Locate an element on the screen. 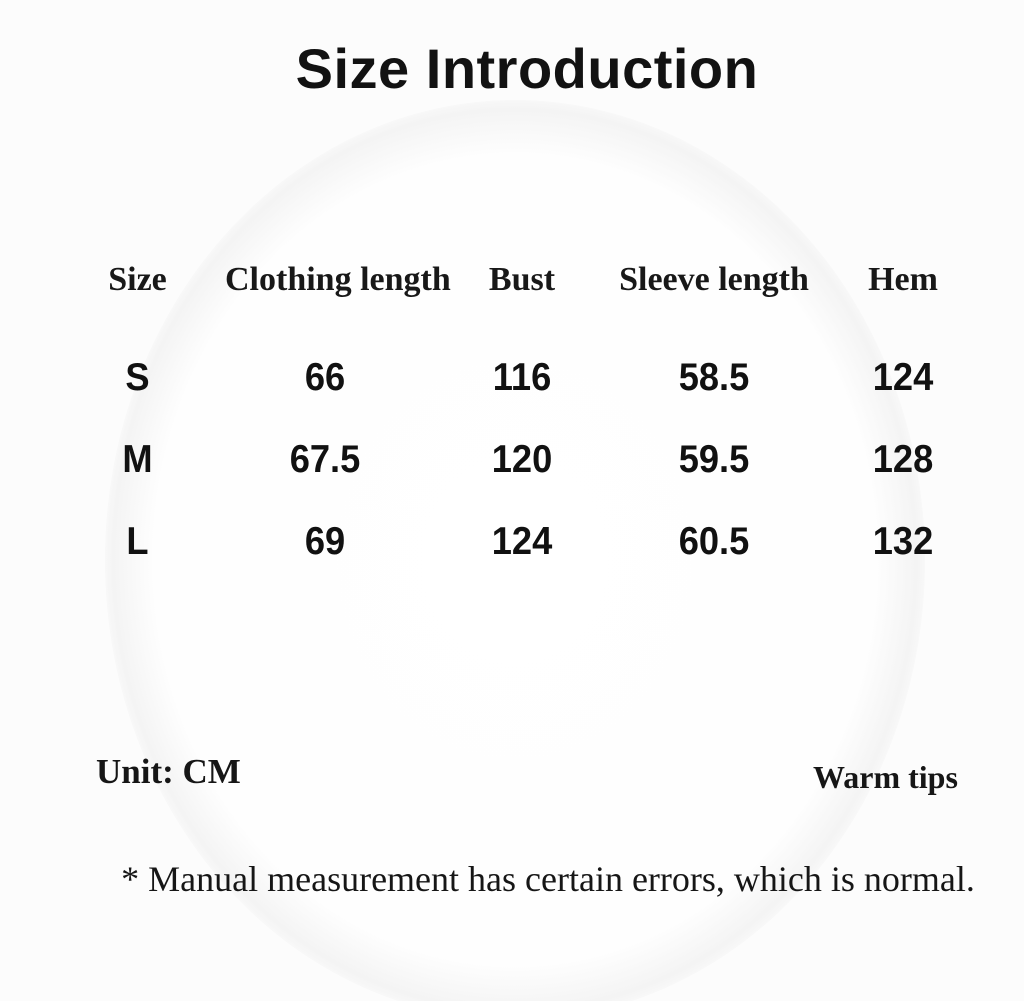  clothing-length-value: 67.5 is located at coordinates (325, 459).